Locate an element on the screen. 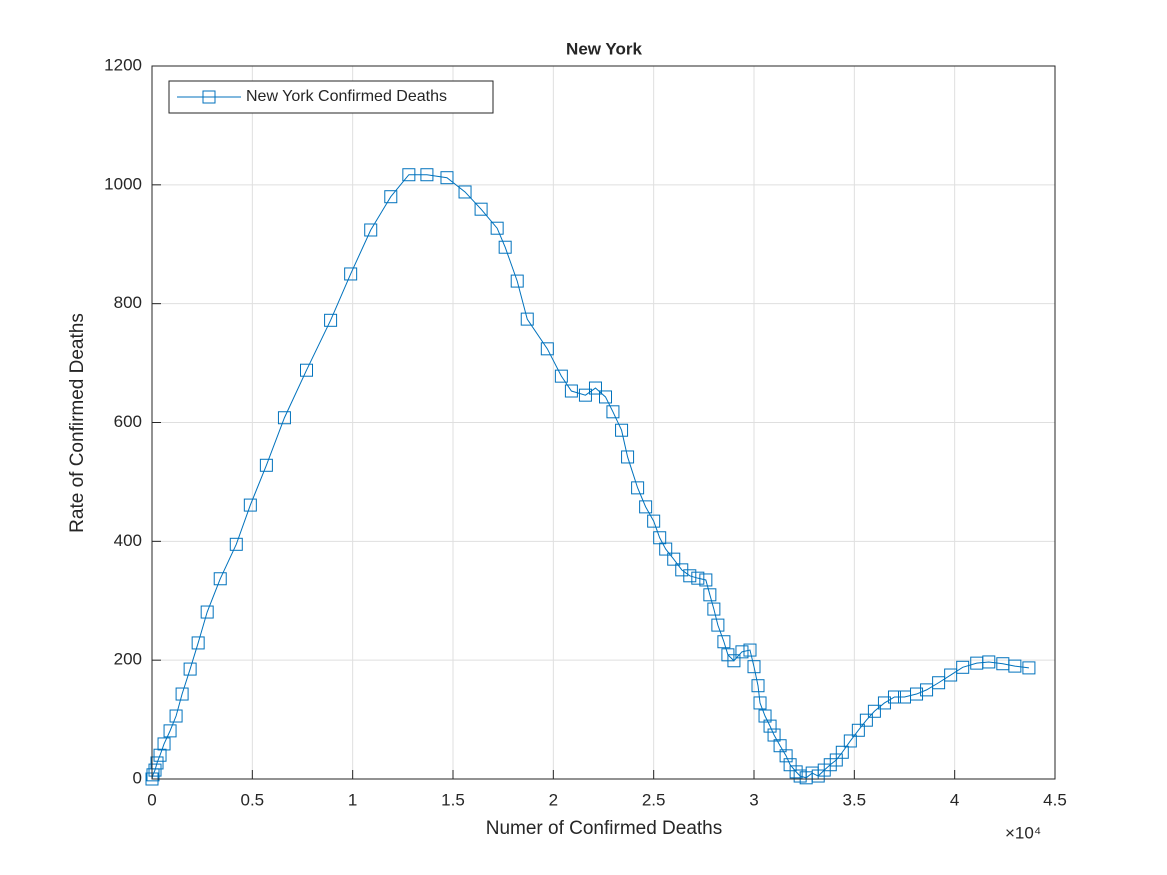  legend: New York Confirmed Deaths is located at coordinates (331, 97).